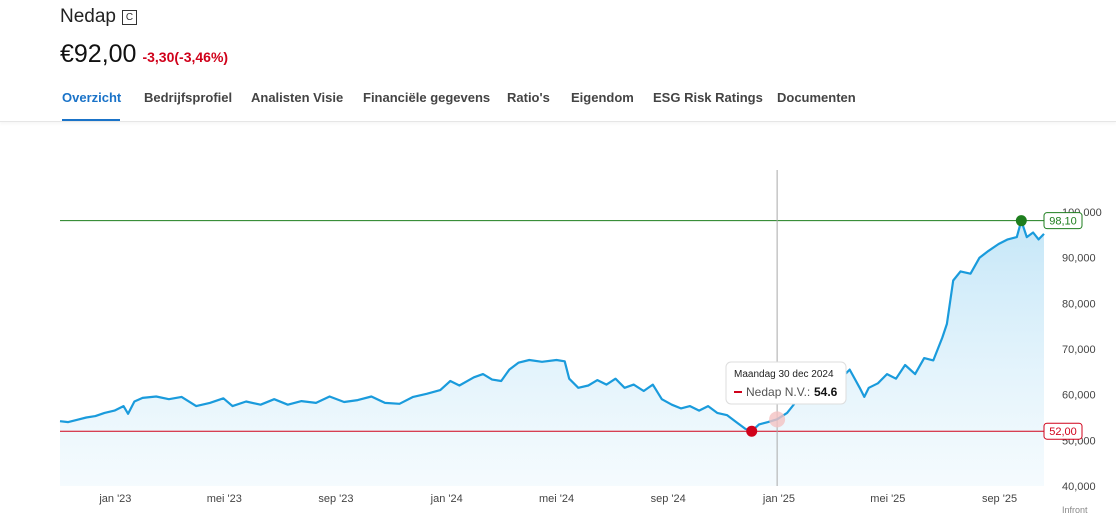 The image size is (1116, 518). What do you see at coordinates (786, 383) in the screenshot?
I see `tooltip-box` at bounding box center [786, 383].